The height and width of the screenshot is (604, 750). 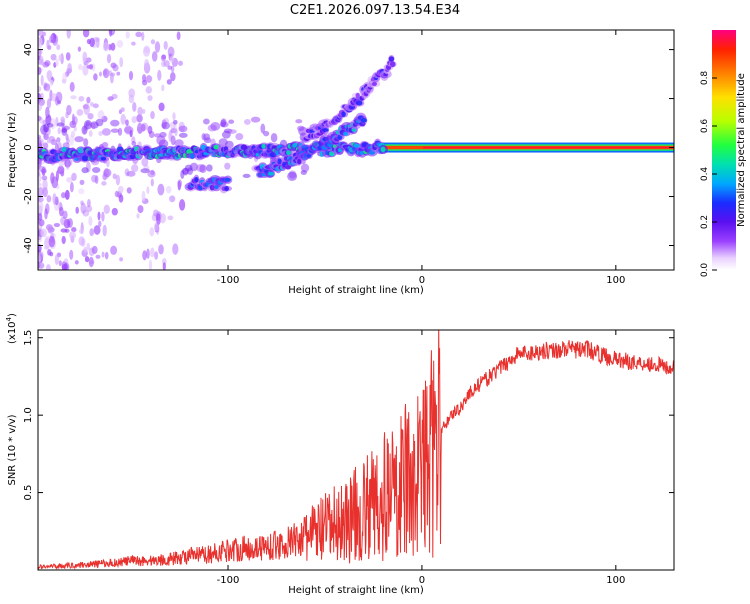 I want to click on snr-y-label: SNR (10 * v/v), so click(x=12, y=449).